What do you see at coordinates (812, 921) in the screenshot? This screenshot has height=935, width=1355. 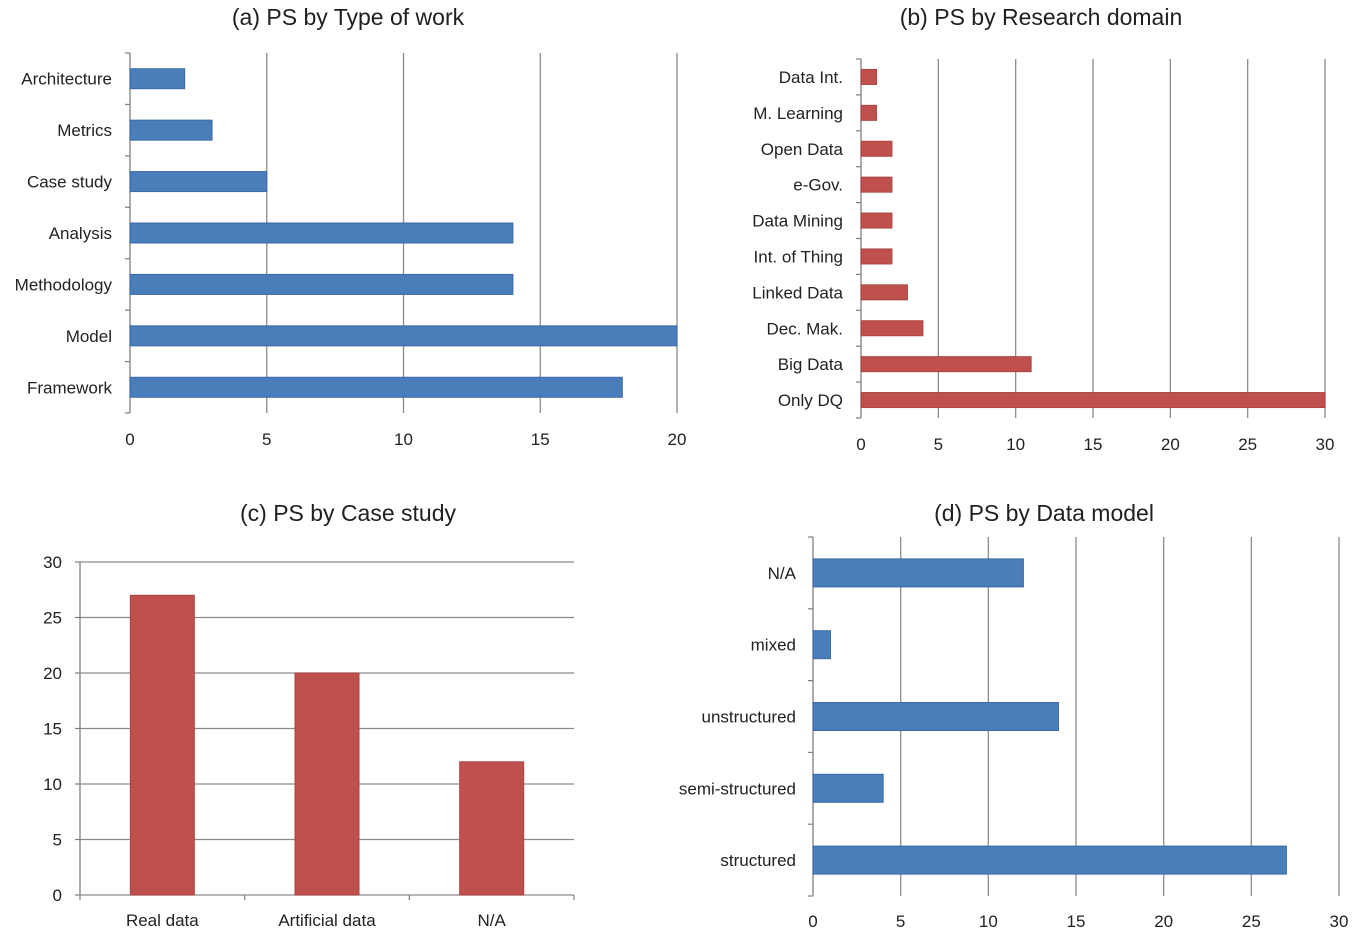 I see `chart-d-x-tick-label: 0` at bounding box center [812, 921].